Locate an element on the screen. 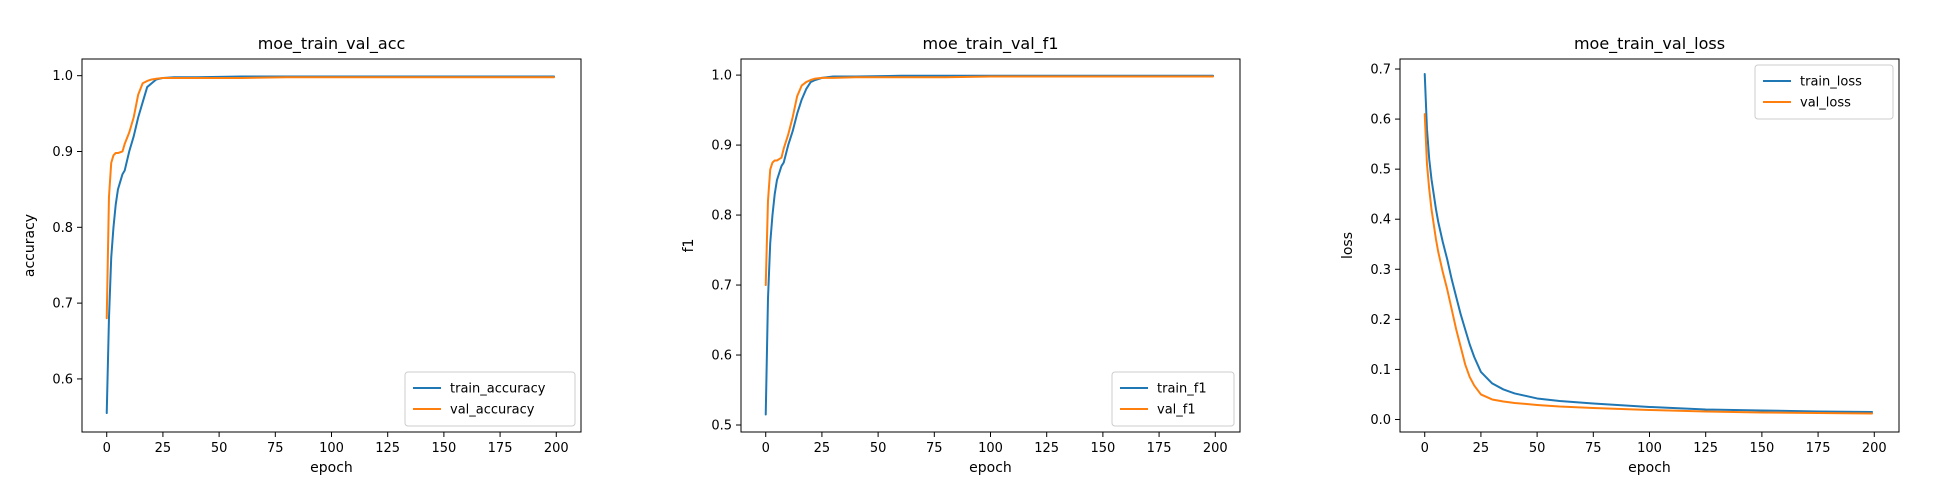 Image resolution: width=1940 pixels, height=480 pixels. legend-label: train_f1 is located at coordinates (1182, 389).